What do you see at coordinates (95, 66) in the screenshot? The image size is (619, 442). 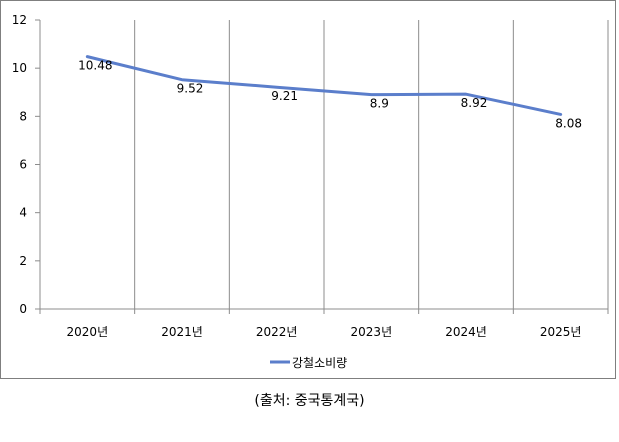 I see `data-label: 10.48` at bounding box center [95, 66].